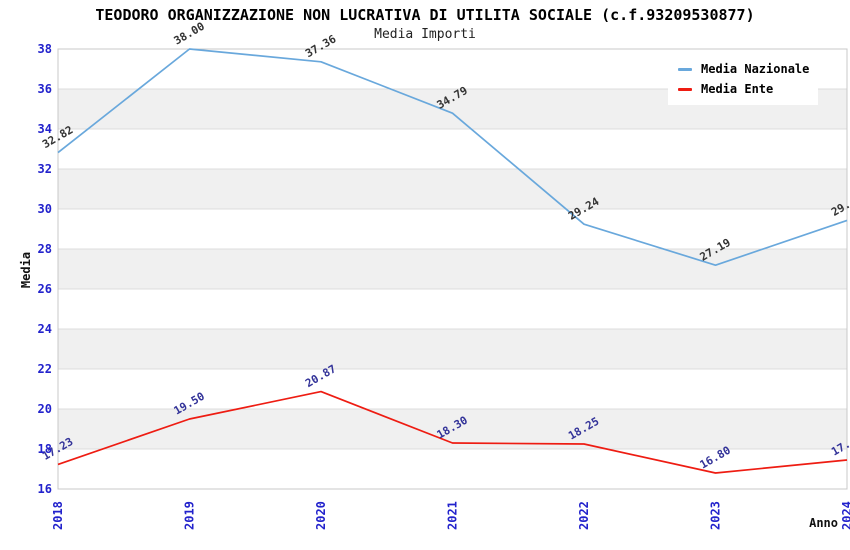  What do you see at coordinates (45, 329) in the screenshot?
I see `y-tick-label: 24` at bounding box center [45, 329].